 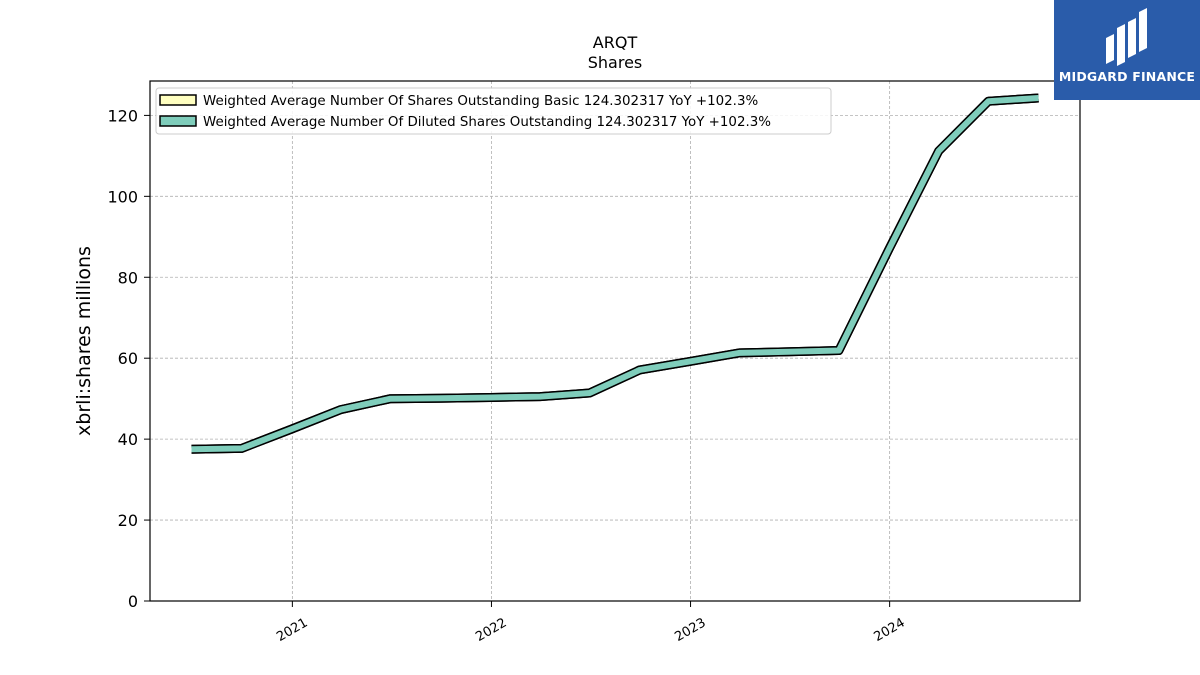 I want to click on y-tick-label: 40, so click(x=128, y=439).